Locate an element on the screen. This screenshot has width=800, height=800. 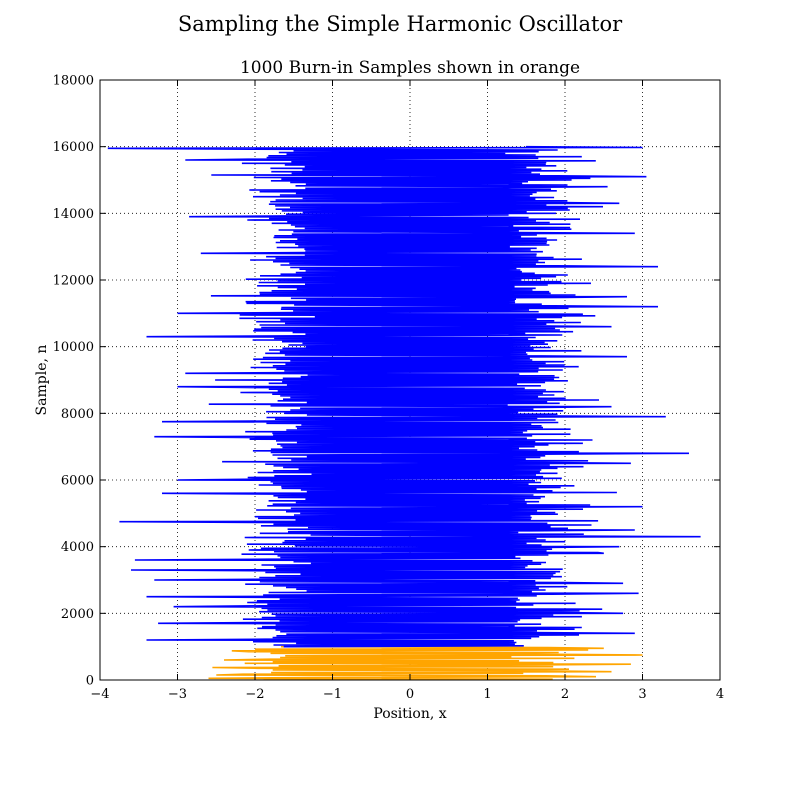
y-tick-label: 12000 is located at coordinates (73, 281).